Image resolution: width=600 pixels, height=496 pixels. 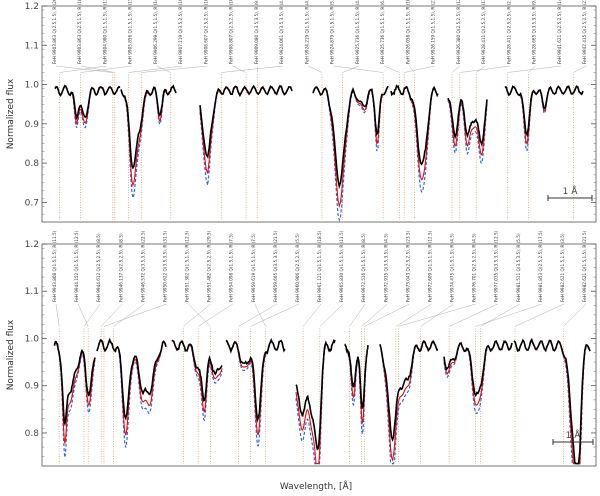 I want to click on line-id-label: FeH 9925.736 Q(1.5,1.5), R (6.5), so click(x=382, y=32).